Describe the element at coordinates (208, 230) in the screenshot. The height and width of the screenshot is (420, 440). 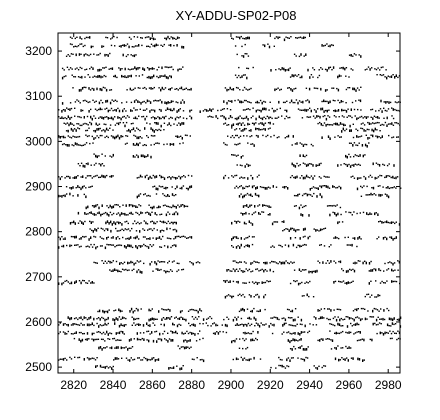
I see `data-row` at that location.